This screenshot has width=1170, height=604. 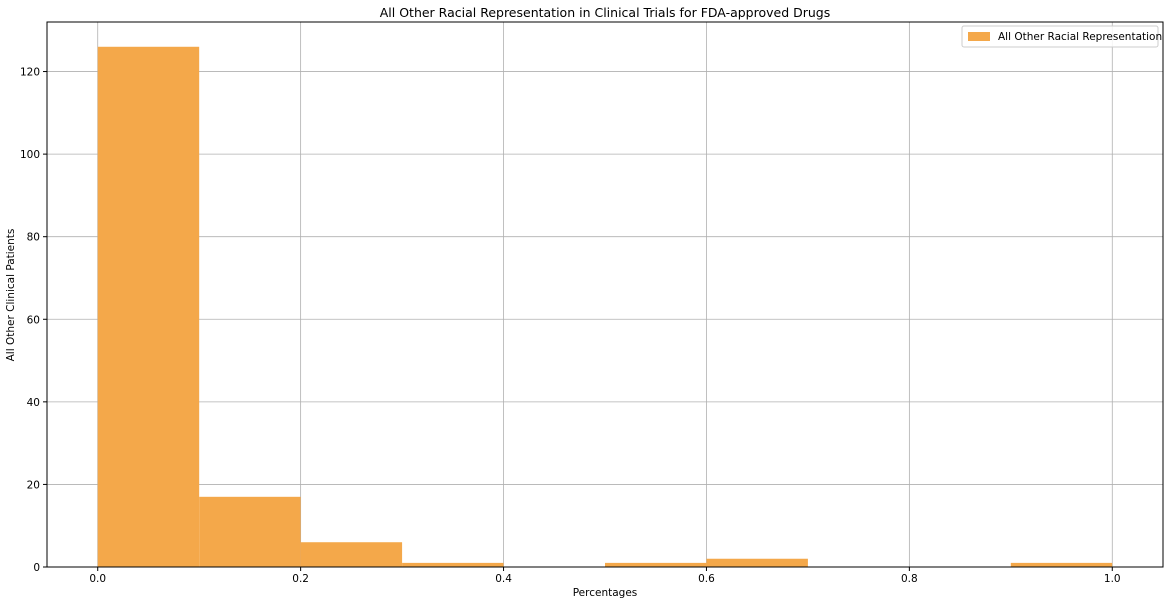 What do you see at coordinates (11, 295) in the screenshot?
I see `y-axis-label: All Other Clinical Patients` at bounding box center [11, 295].